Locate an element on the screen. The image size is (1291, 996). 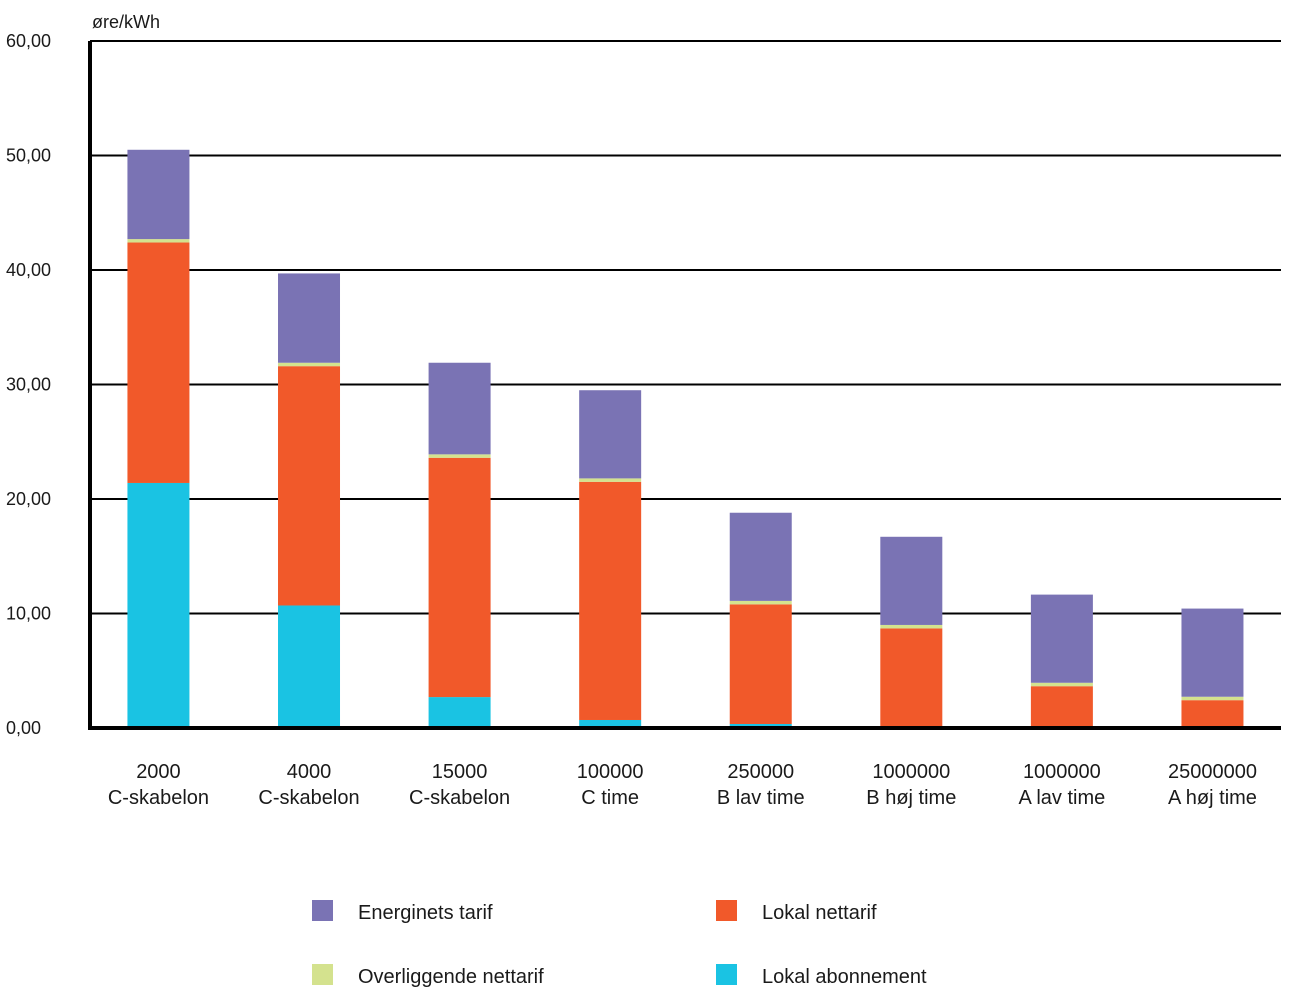
y-tick-label: 20,00 is located at coordinates (28, 499).